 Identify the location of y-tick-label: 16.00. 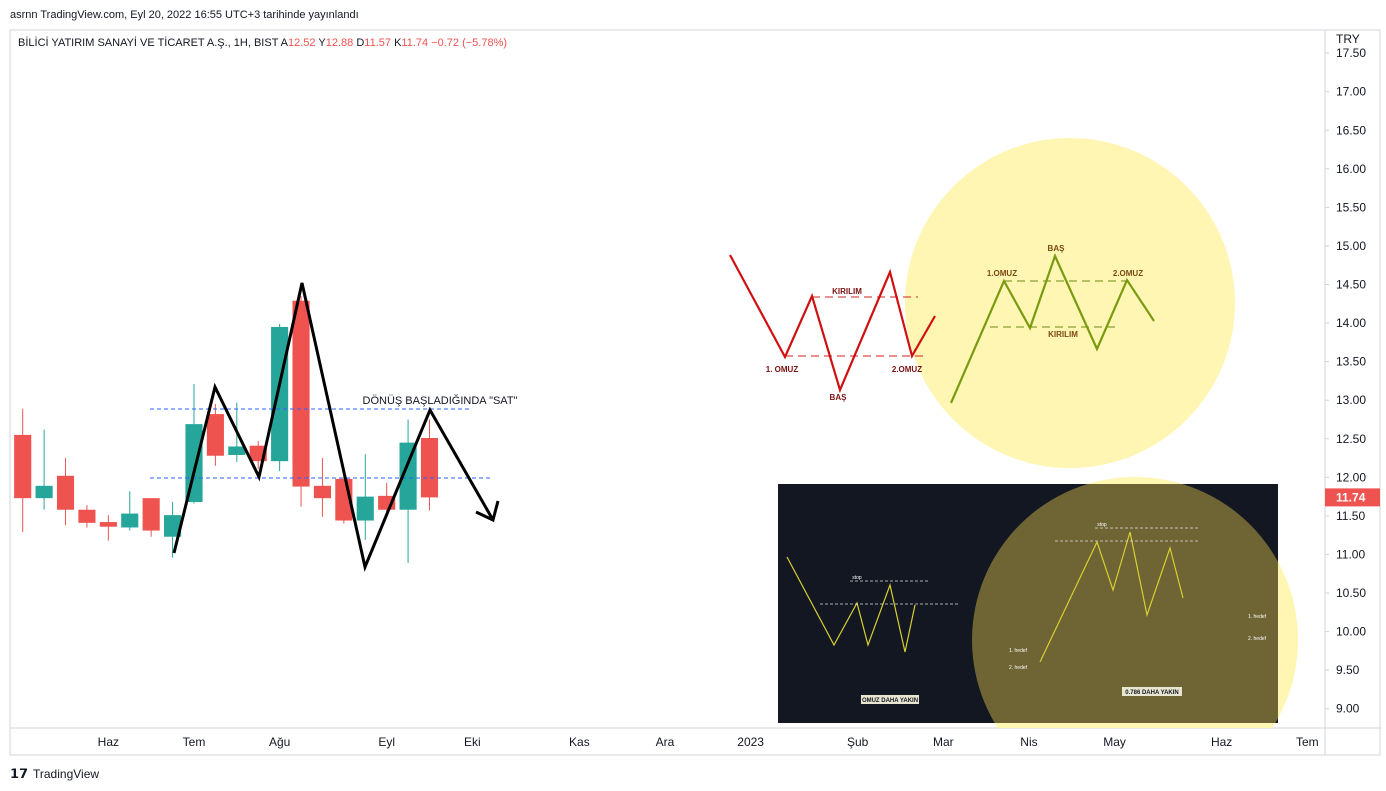
(1351, 169).